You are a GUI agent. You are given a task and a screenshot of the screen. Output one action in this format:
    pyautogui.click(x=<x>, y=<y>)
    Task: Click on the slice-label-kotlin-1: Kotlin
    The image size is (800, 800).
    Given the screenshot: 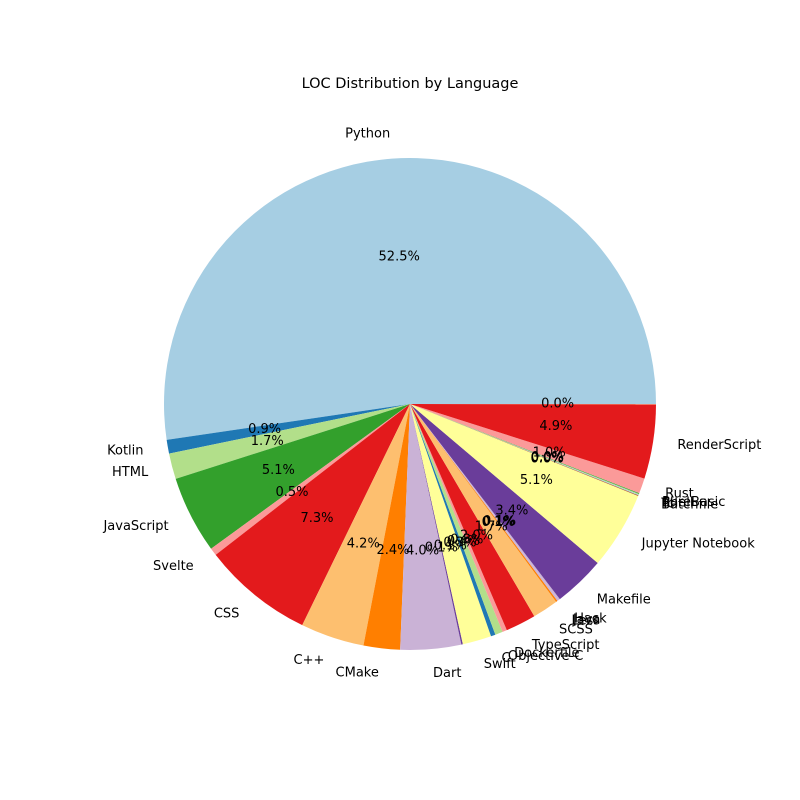 What is the action you would take?
    pyautogui.click(x=125, y=451)
    